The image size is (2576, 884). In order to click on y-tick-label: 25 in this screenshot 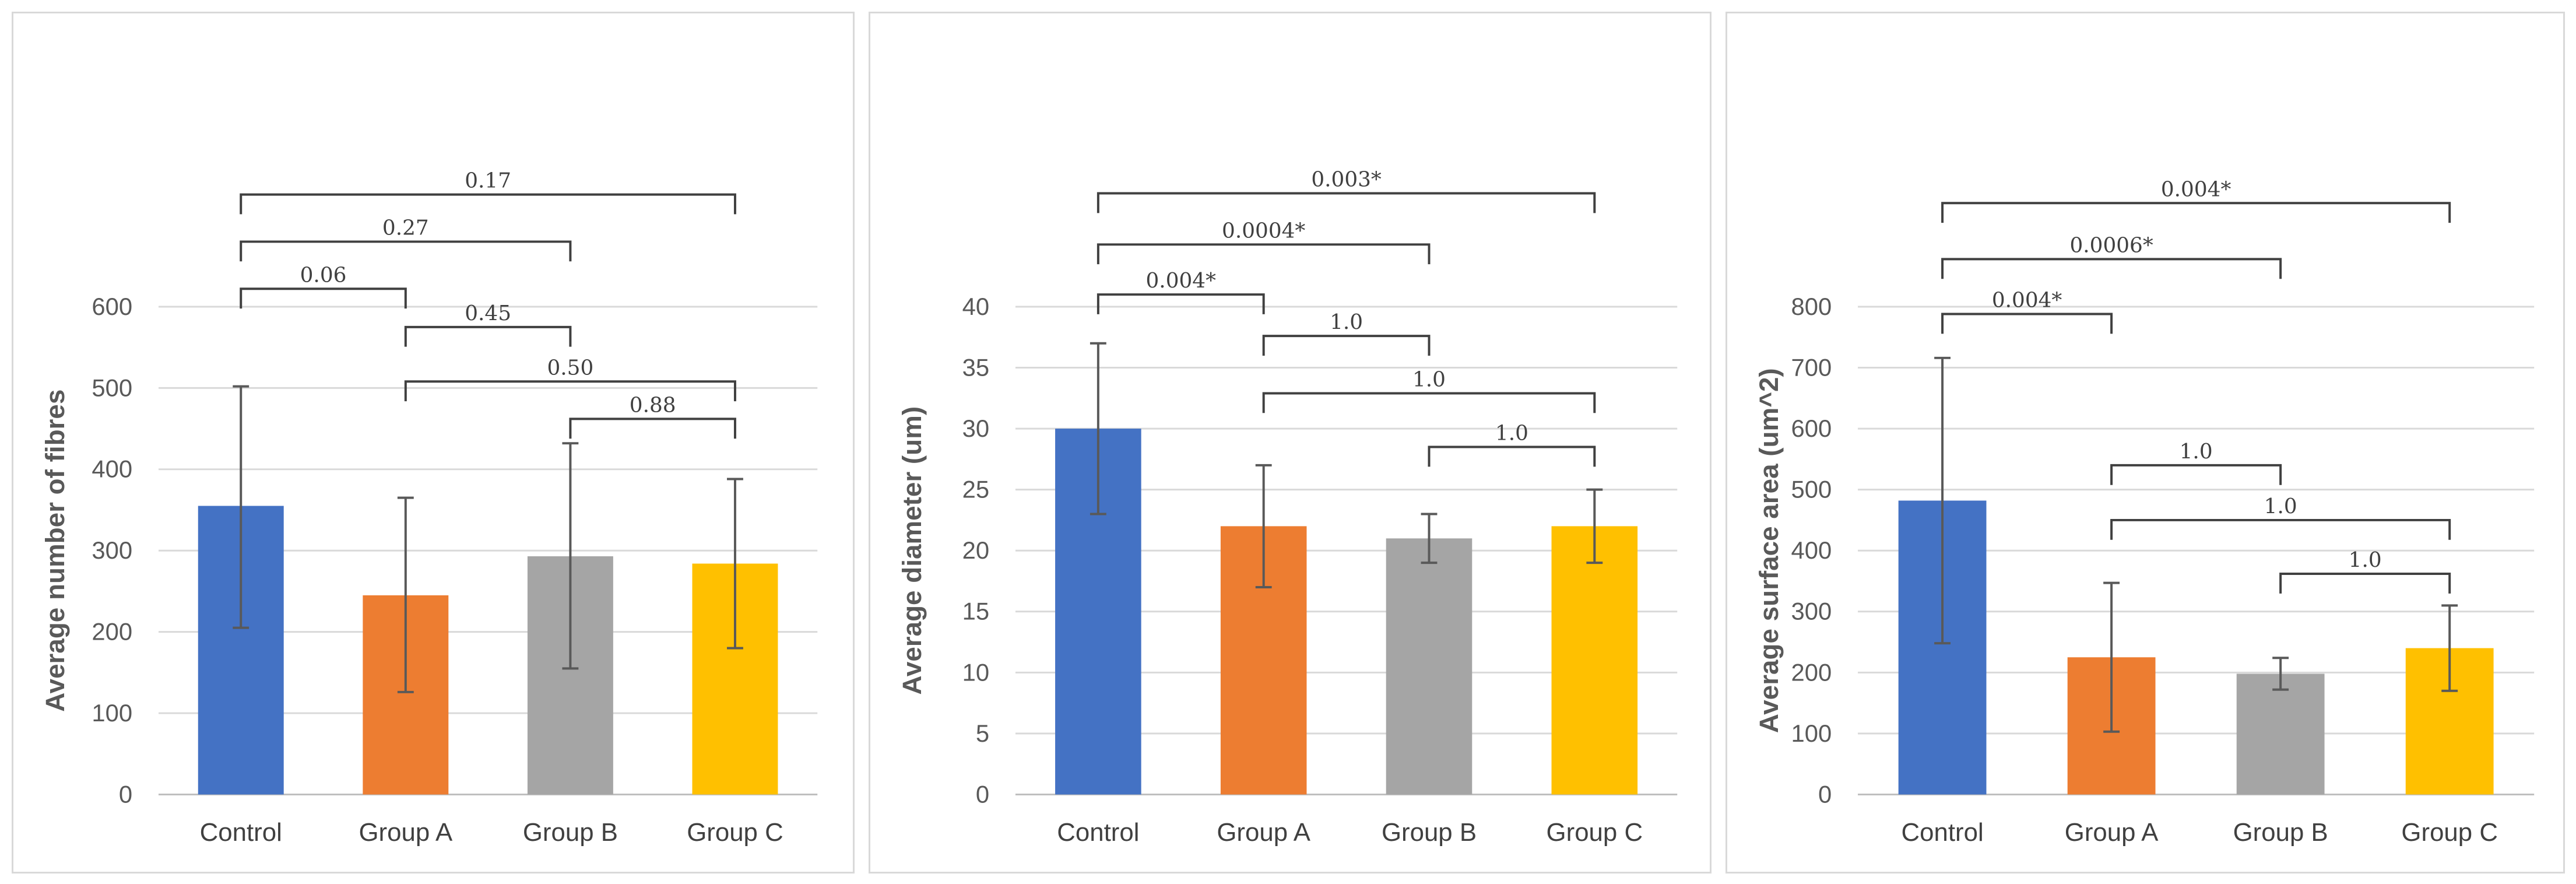, I will do `click(976, 489)`.